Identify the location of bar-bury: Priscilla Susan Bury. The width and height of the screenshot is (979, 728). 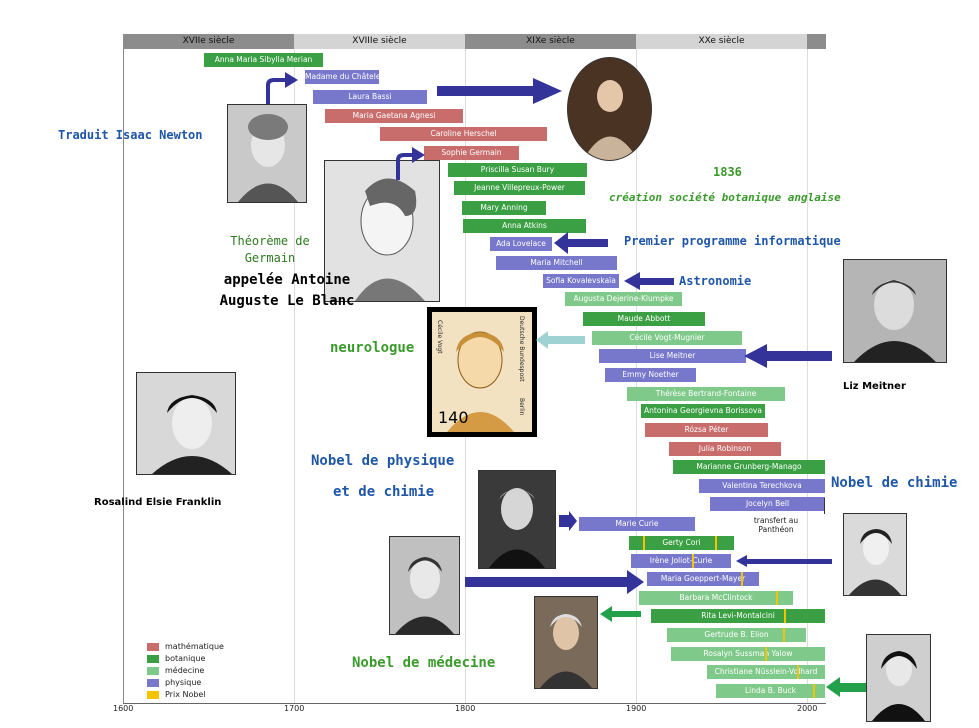
(517, 170).